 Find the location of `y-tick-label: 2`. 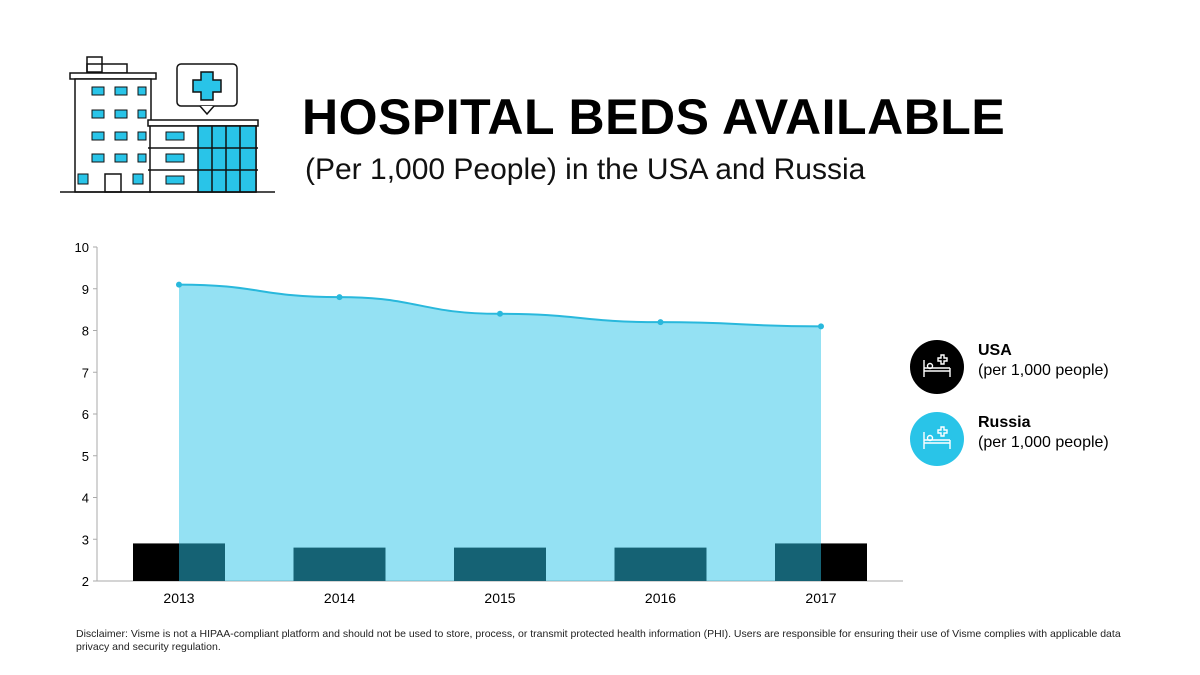

y-tick-label: 2 is located at coordinates (85, 581).